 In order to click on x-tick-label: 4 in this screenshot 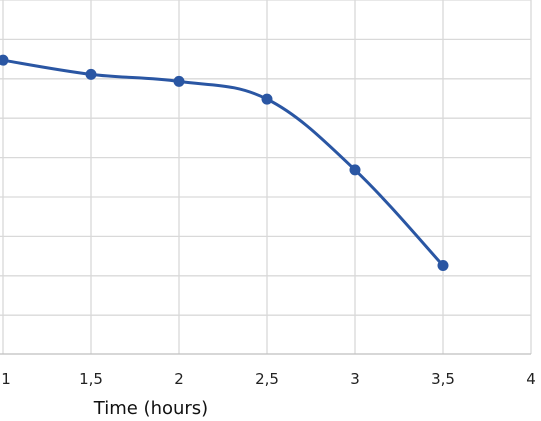, I will do `click(531, 379)`.